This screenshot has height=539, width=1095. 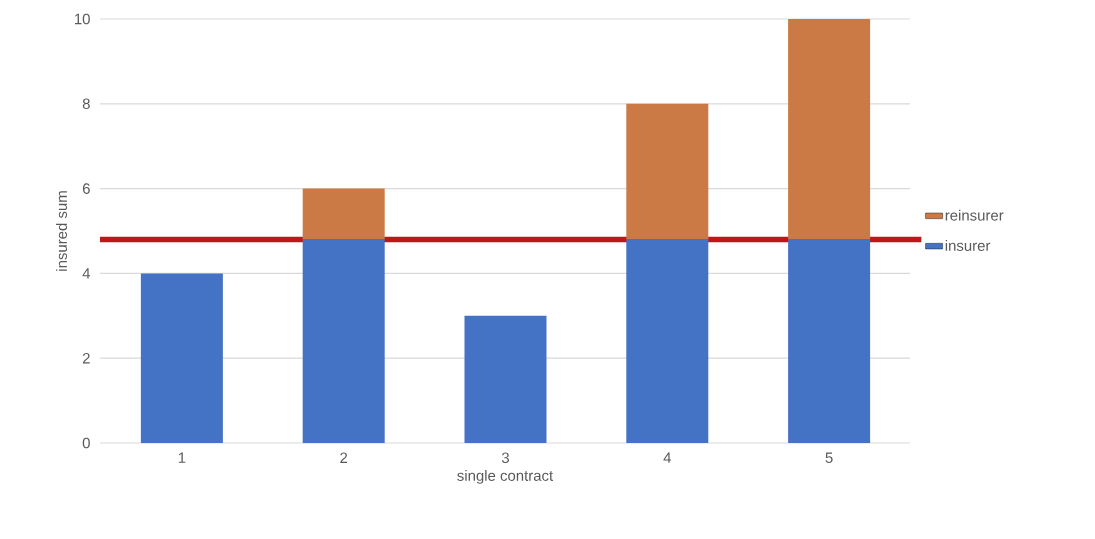 What do you see at coordinates (829, 457) in the screenshot?
I see `x-tick-label: 5` at bounding box center [829, 457].